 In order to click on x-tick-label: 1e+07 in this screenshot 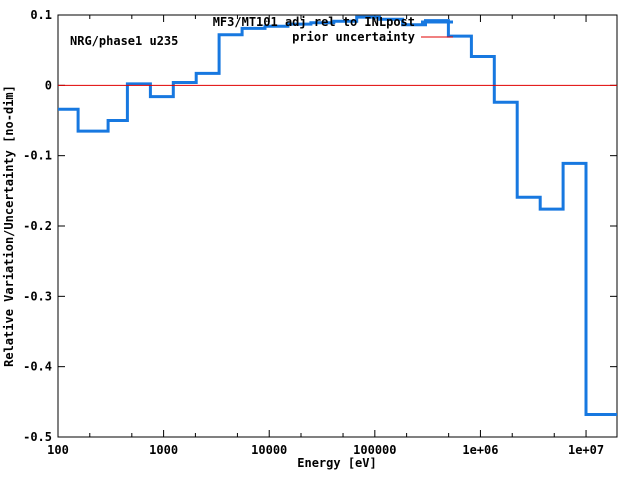, I will do `click(586, 450)`.